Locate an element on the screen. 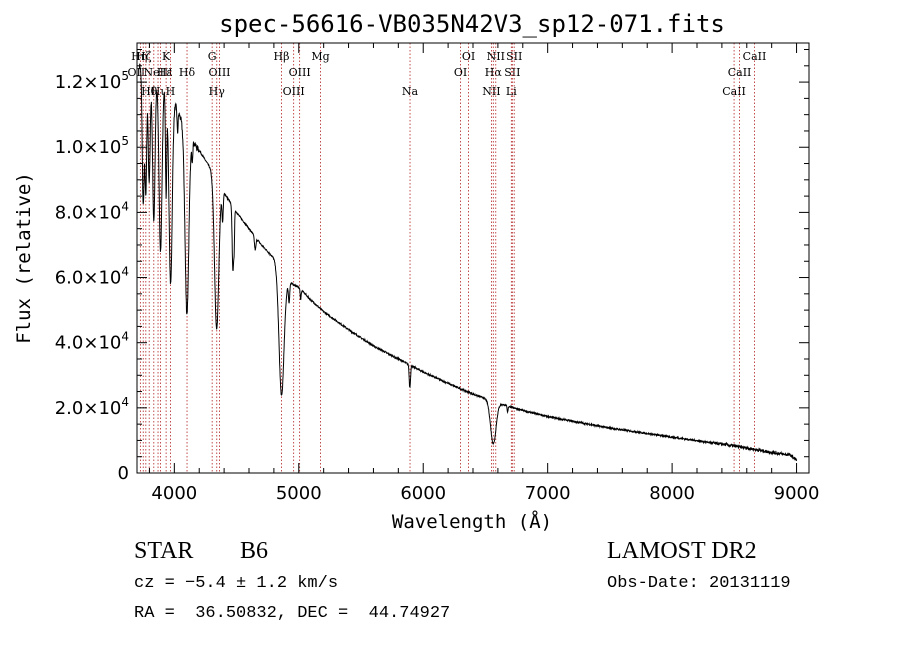  line-marker-label: G is located at coordinates (212, 56).